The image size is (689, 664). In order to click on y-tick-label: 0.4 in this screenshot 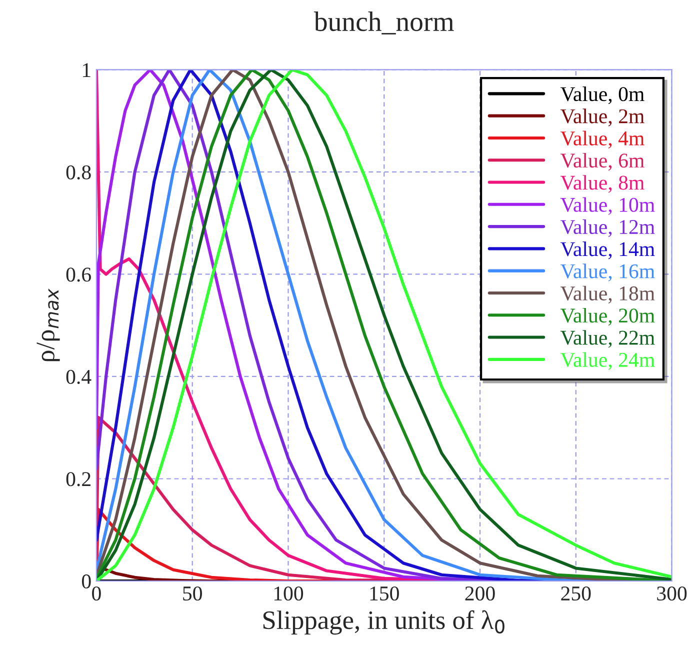, I will do `click(79, 377)`.